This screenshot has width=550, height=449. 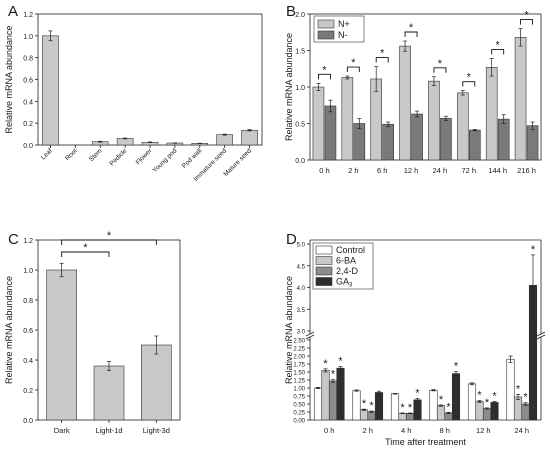 What do you see at coordinates (9, 330) in the screenshot?
I see `panel-c-ylabel: Relative mRNA abundance` at bounding box center [9, 330].